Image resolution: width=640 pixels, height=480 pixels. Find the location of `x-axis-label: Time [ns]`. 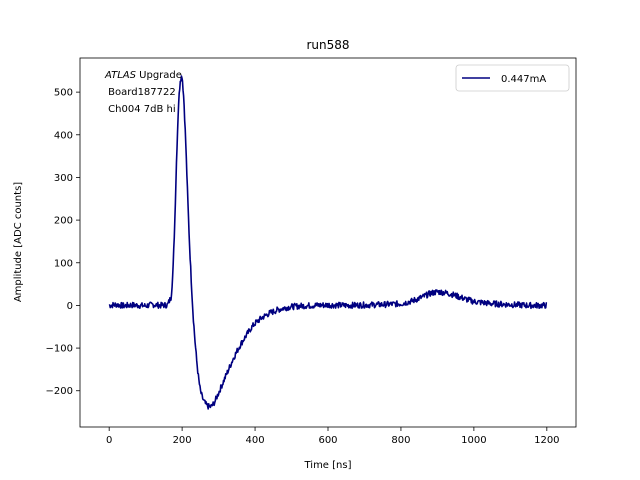

x-axis-label: Time [ns] is located at coordinates (327, 465).